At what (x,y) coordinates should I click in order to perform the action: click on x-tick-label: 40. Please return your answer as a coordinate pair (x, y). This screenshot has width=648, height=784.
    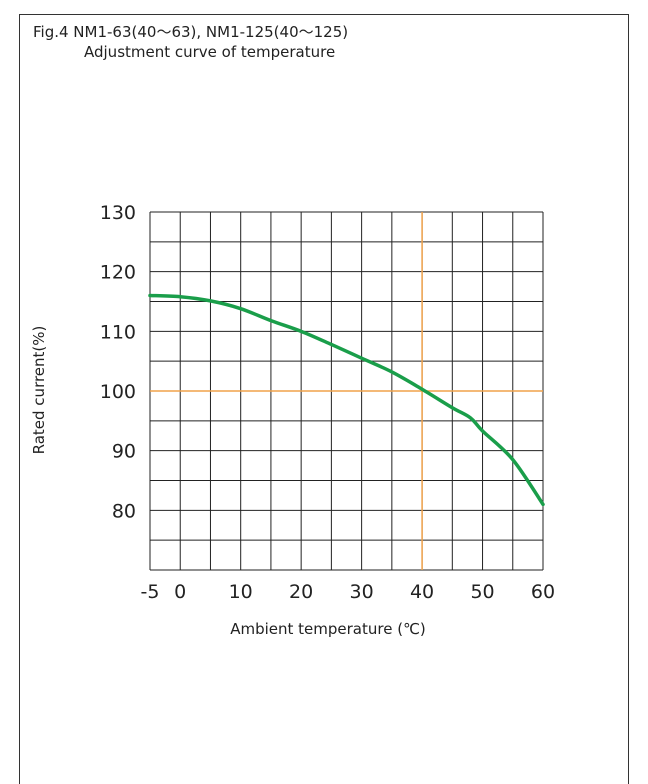
    Looking at the image, I should click on (422, 592).